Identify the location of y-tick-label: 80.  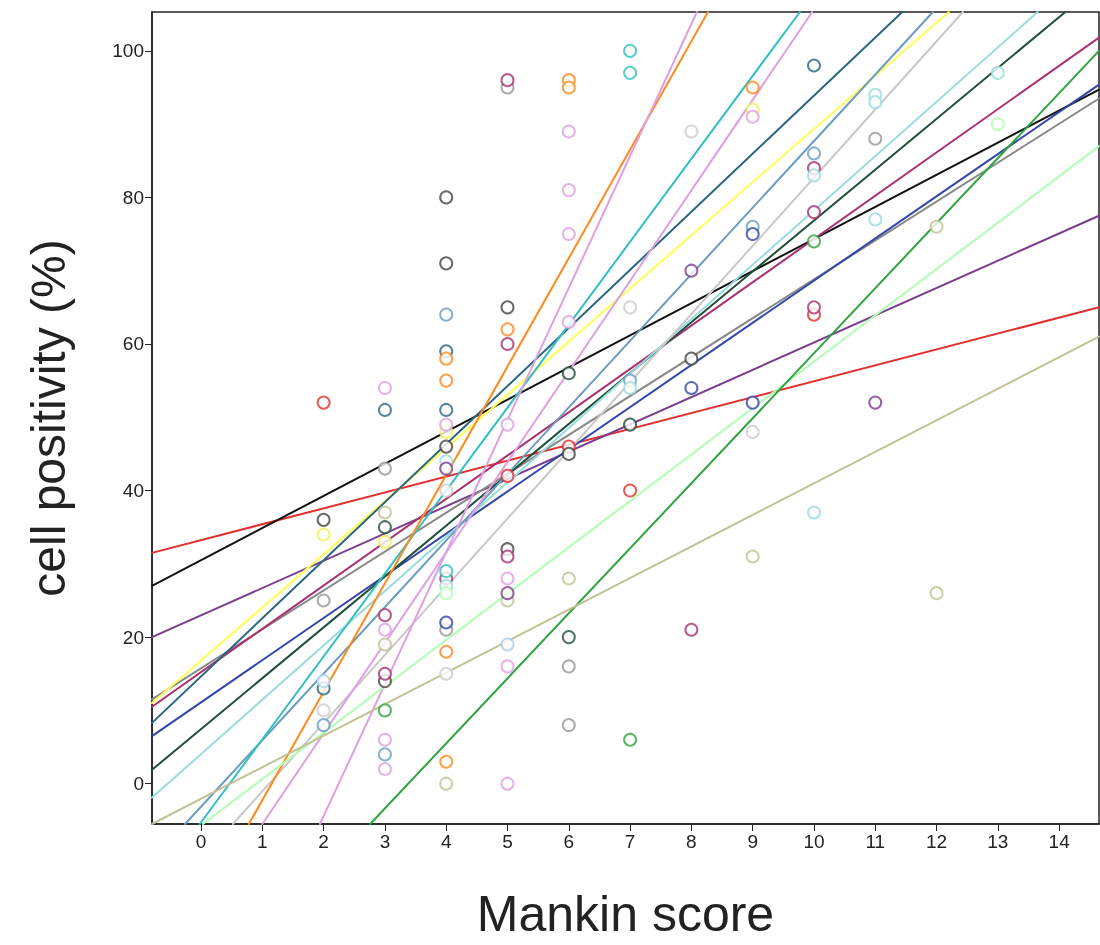
(133, 197).